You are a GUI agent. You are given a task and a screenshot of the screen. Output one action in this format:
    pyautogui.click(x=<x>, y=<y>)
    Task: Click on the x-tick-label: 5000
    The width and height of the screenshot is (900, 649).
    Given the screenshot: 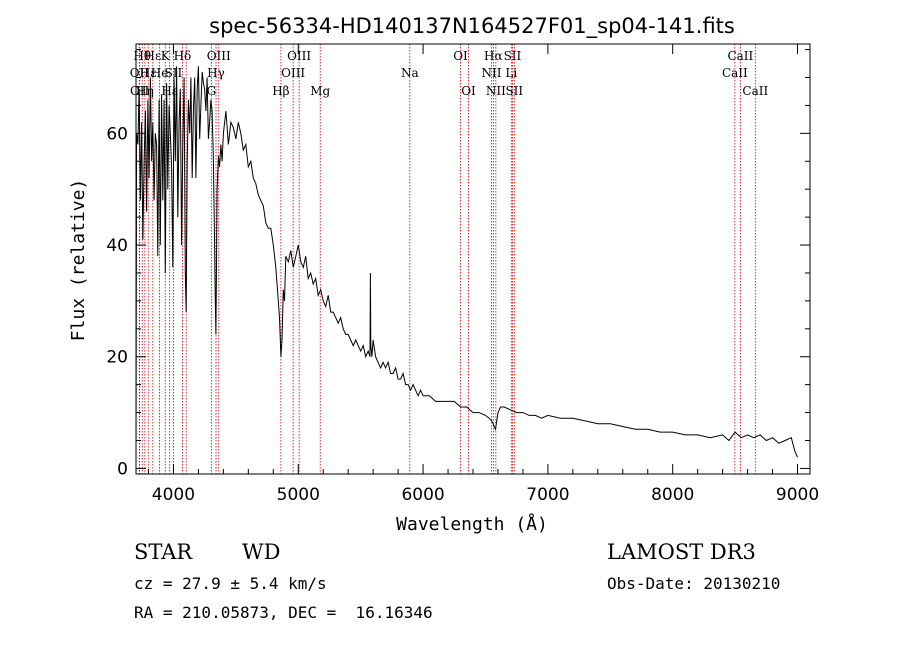 What is the action you would take?
    pyautogui.click(x=298, y=495)
    